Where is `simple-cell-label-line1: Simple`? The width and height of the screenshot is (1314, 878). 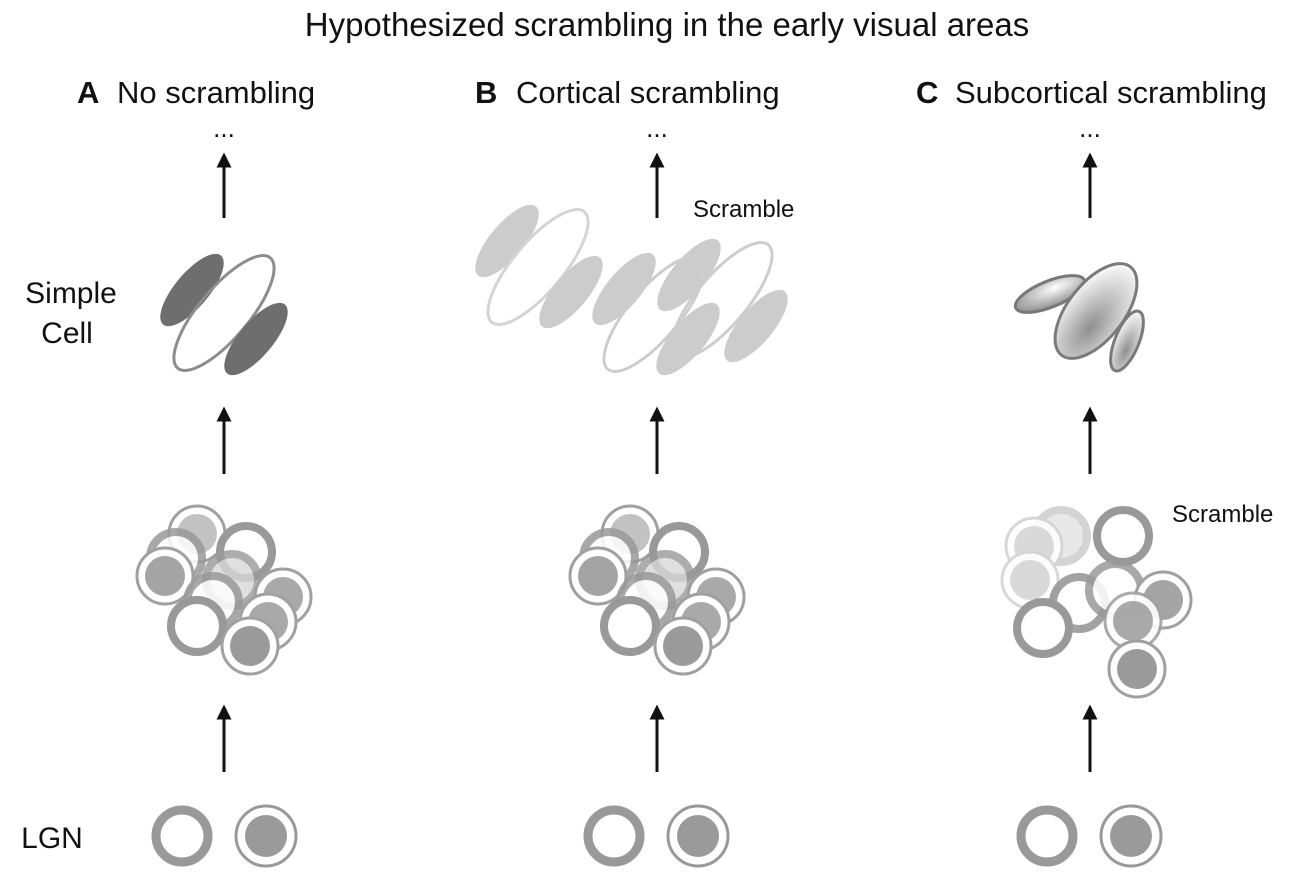
simple-cell-label-line1: Simple is located at coordinates (71, 293).